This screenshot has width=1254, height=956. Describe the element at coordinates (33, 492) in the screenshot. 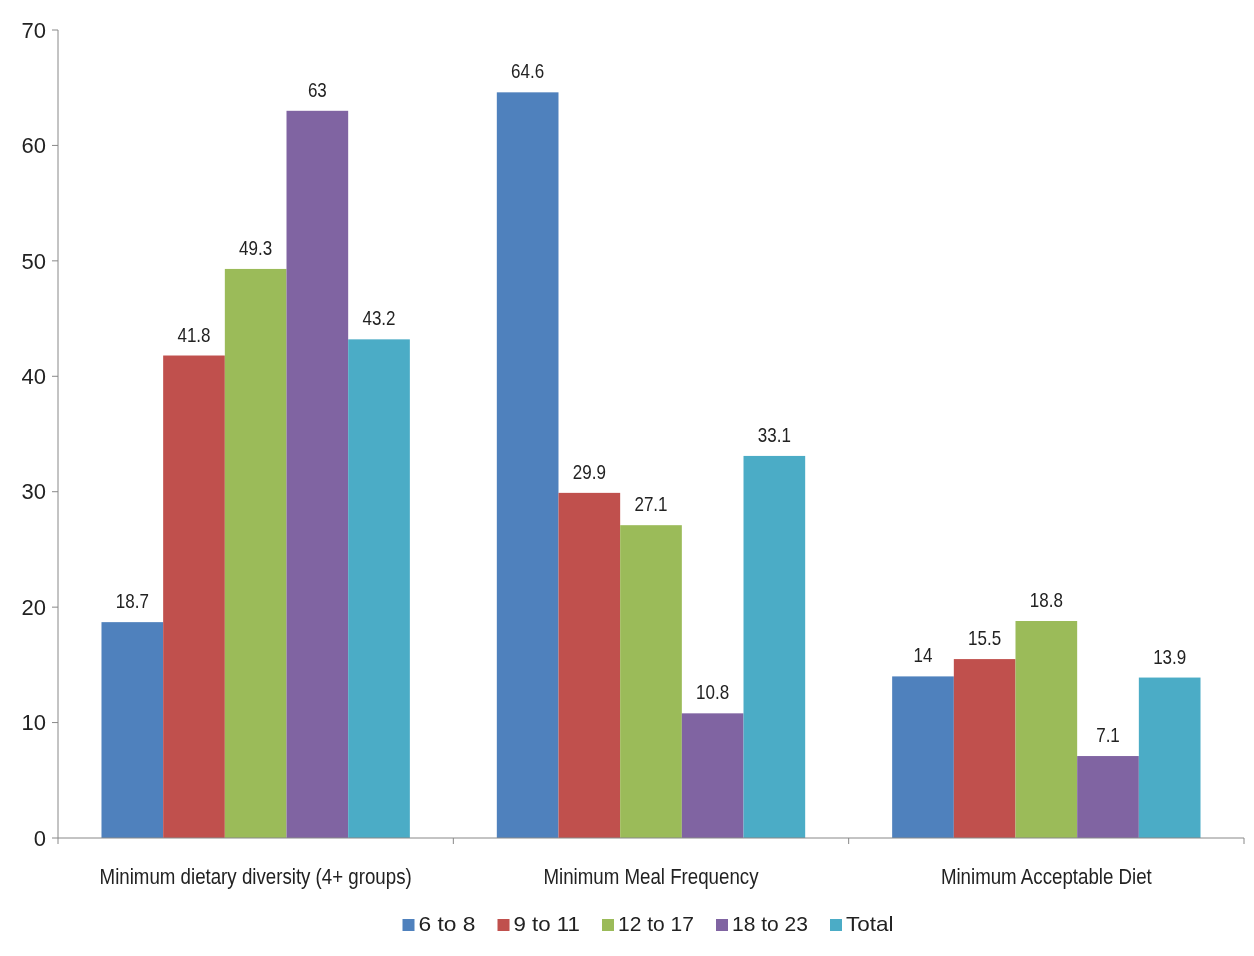

I see `y-tick-label: 30` at that location.